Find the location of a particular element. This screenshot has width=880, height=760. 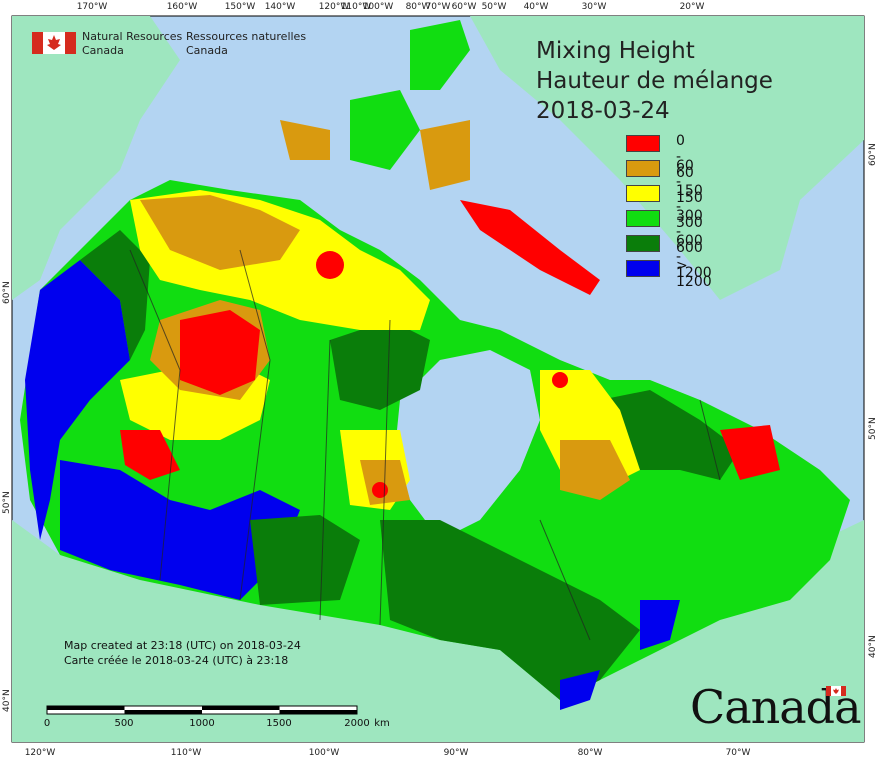

lon-tick-bottom: 80°W is located at coordinates (590, 753).